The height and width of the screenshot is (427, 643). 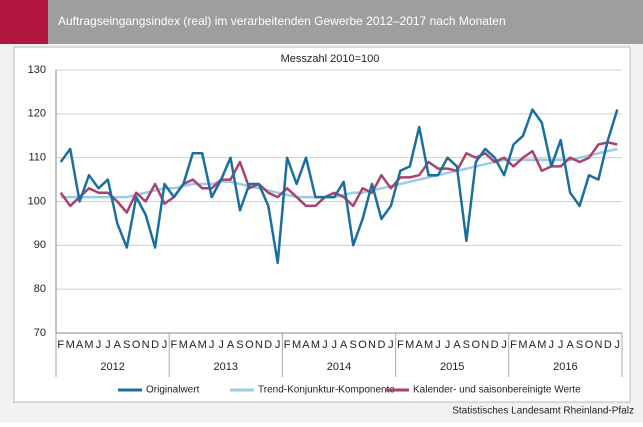 What do you see at coordinates (338, 177) in the screenshot?
I see `series-line` at bounding box center [338, 177].